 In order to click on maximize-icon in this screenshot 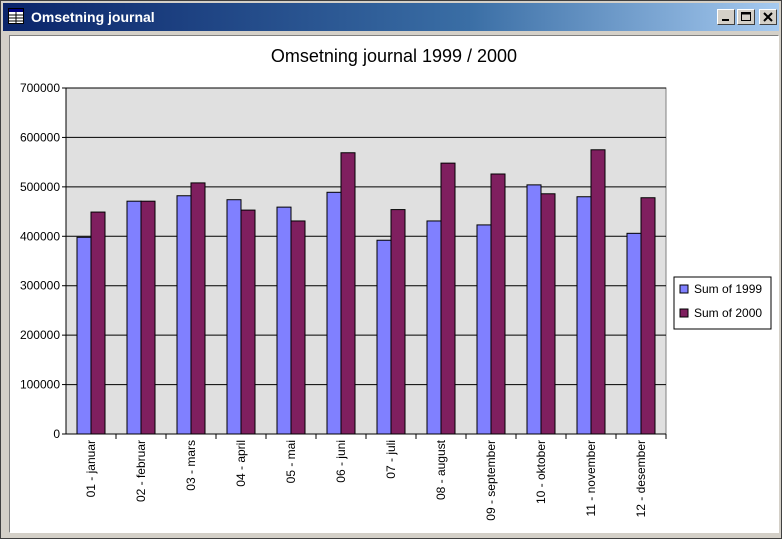, I will do `click(746, 16)`.